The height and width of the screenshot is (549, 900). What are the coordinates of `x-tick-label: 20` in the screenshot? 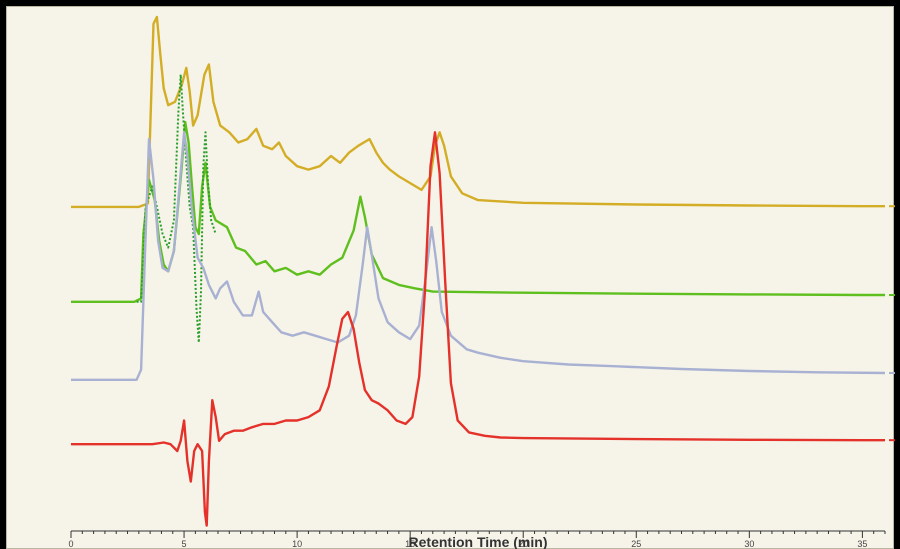 It's located at (523, 544).